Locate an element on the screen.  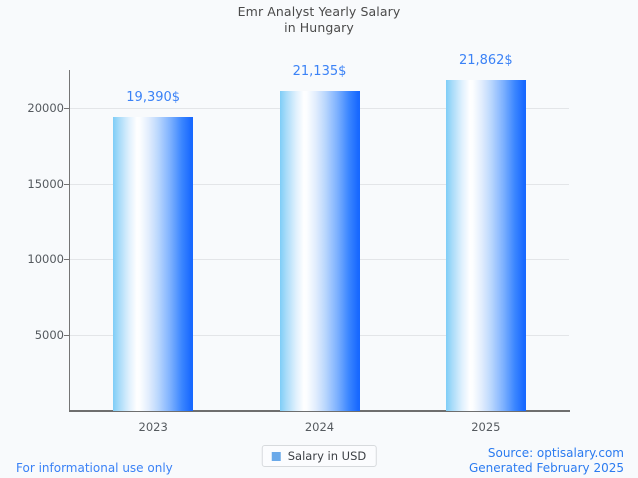
chart-title: Emr Analyst Yearly Salary in Hungary is located at coordinates (319, 20).